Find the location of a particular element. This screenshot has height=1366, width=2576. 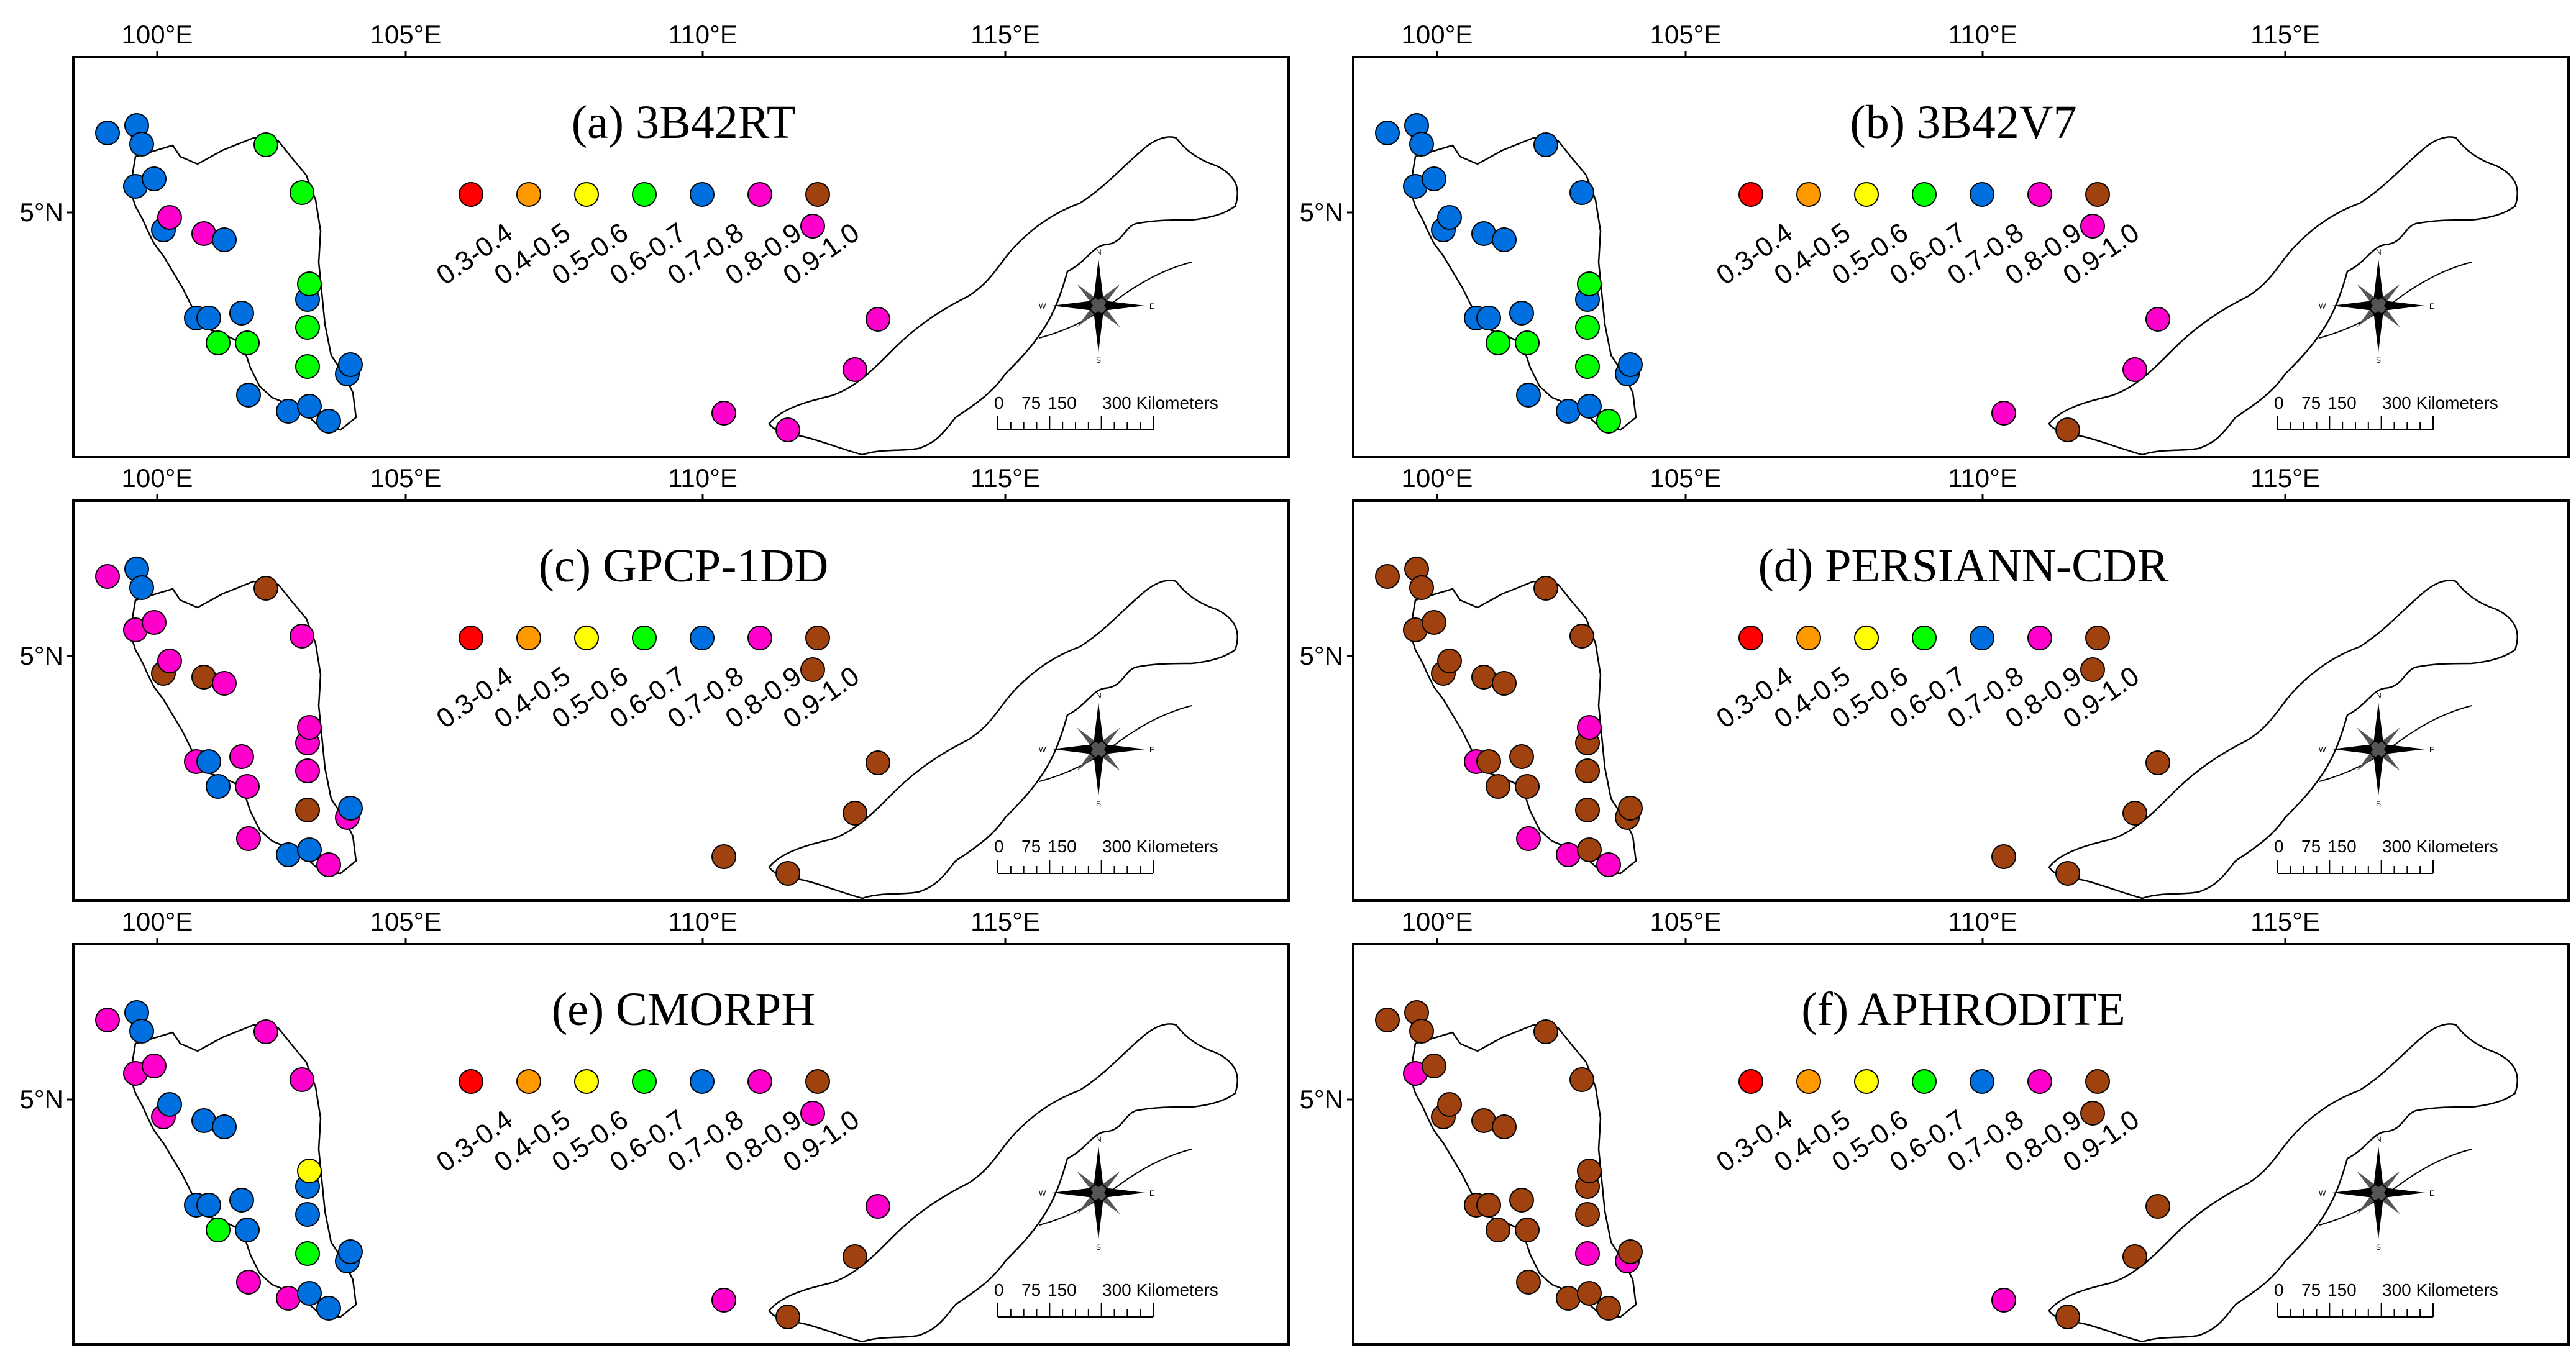

scale-label: 150 is located at coordinates (1062, 402).